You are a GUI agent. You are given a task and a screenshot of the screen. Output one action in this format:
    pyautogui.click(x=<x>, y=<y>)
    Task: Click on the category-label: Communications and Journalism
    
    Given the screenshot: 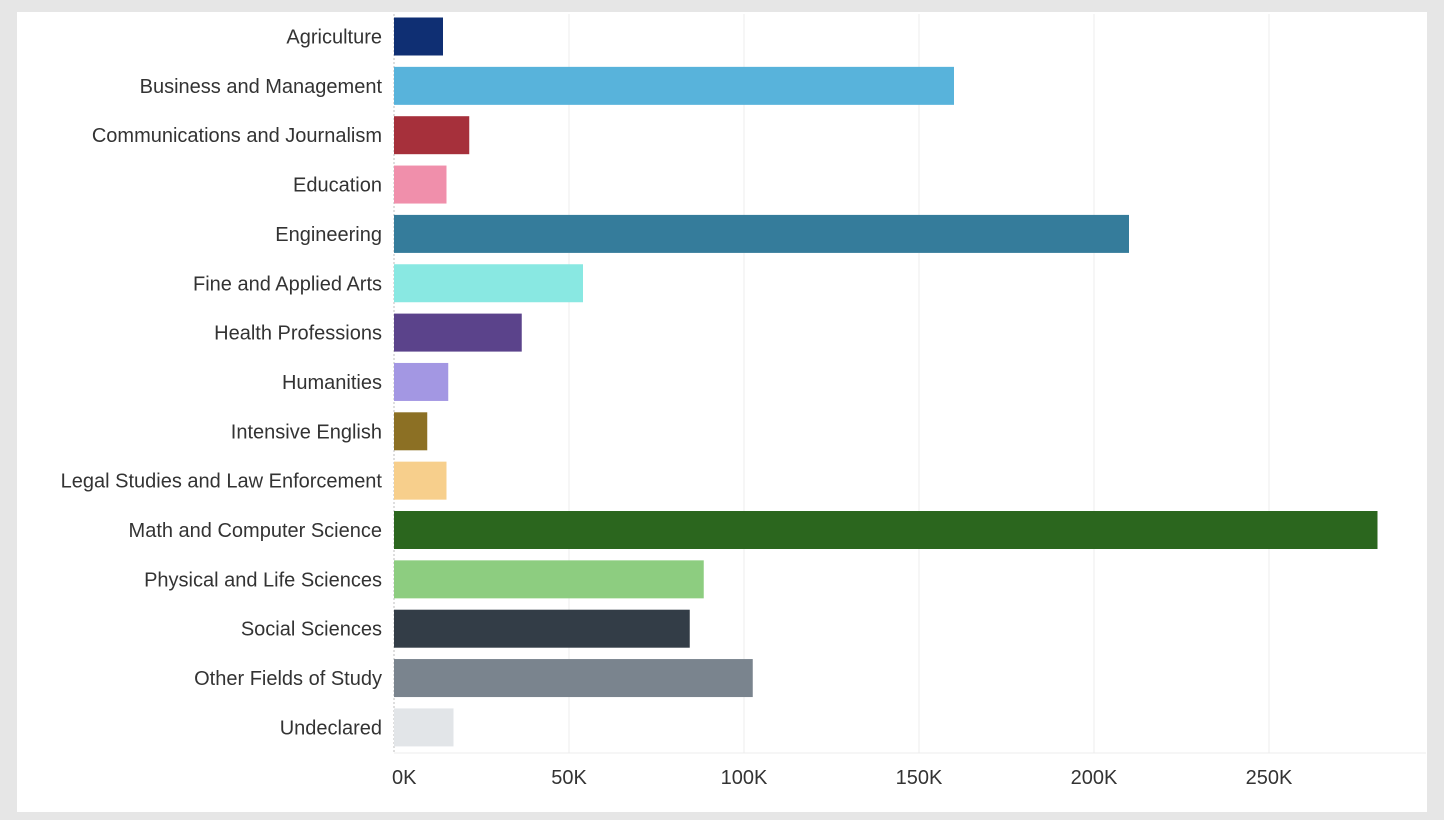 What is the action you would take?
    pyautogui.click(x=237, y=136)
    